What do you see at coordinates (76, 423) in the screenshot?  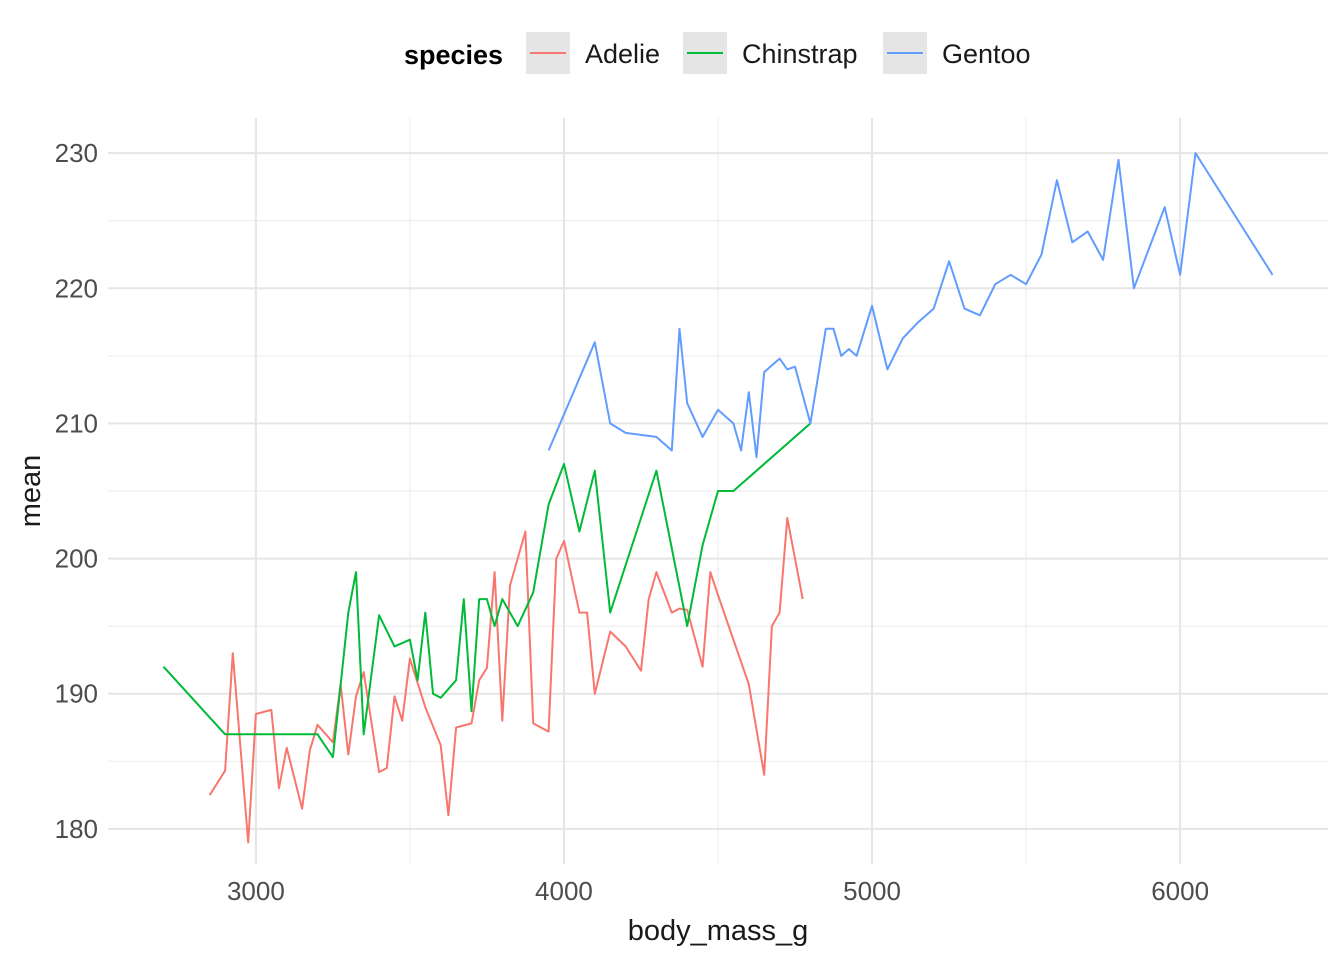 I see `y-tick-label: 210` at bounding box center [76, 423].